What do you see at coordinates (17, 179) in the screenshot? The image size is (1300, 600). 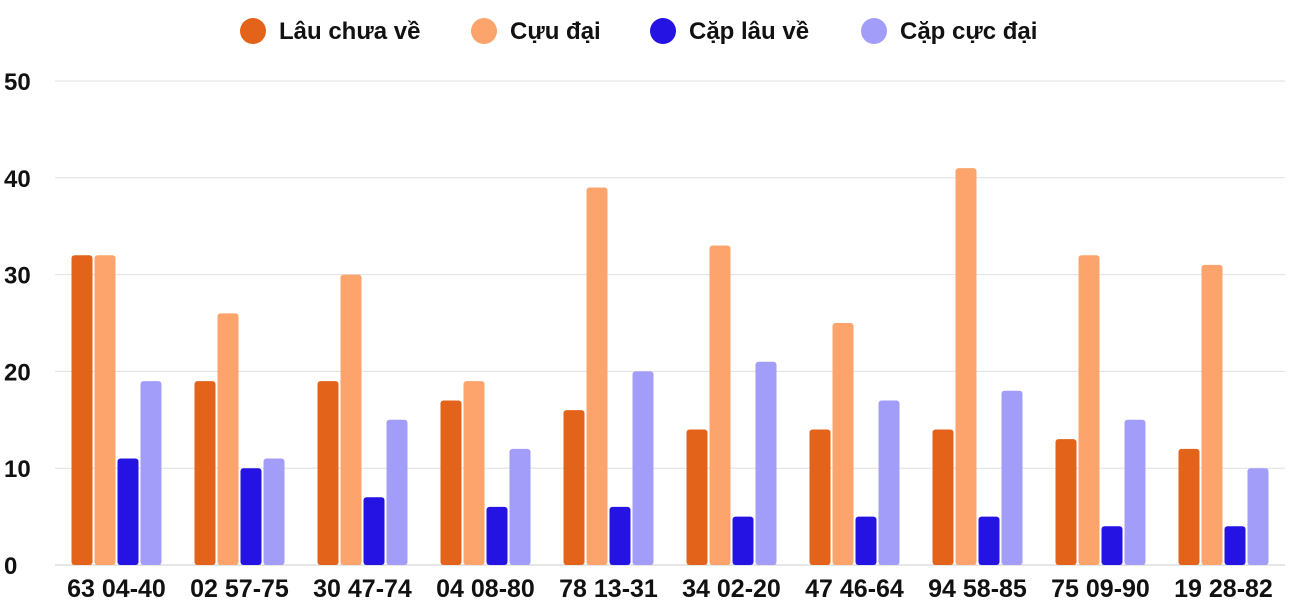 I see `y-tick-label: 40` at bounding box center [17, 179].